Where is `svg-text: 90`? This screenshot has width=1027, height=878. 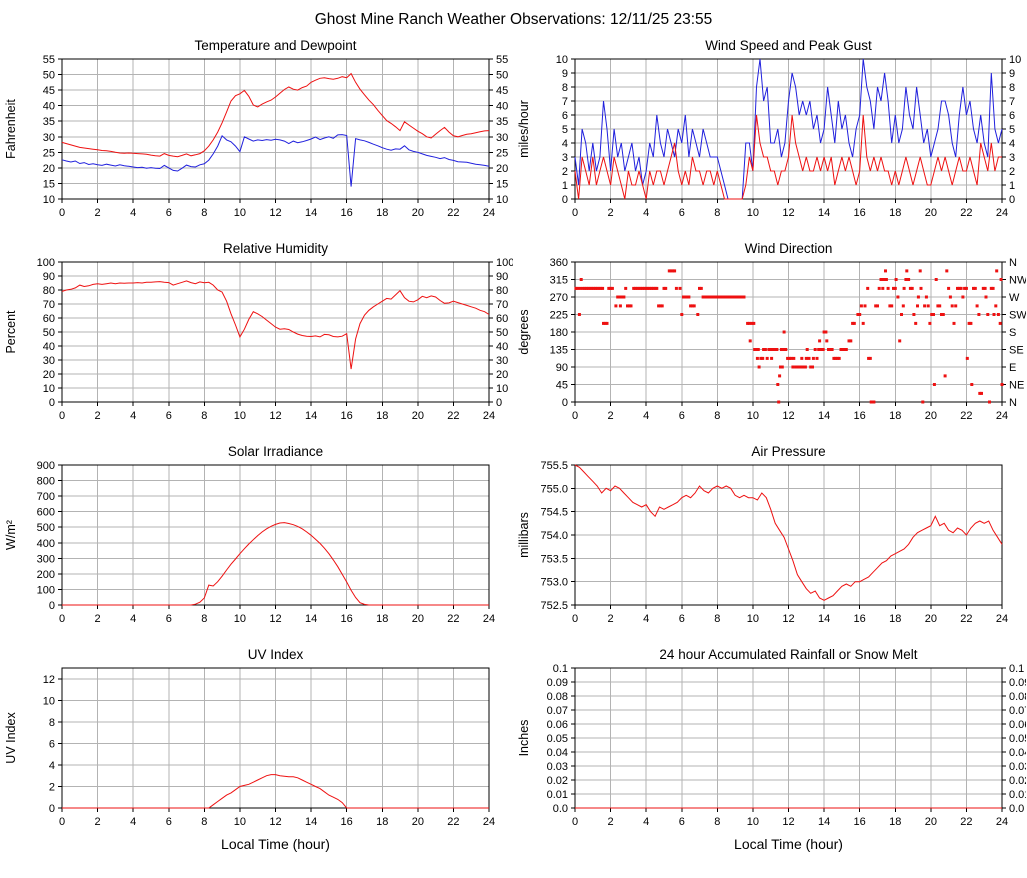
svg-text: 90 is located at coordinates (49, 277).